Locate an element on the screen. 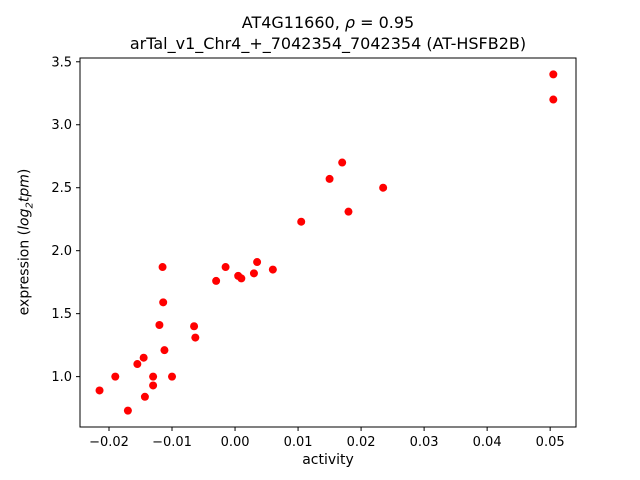  y-tick-label: 3.5 is located at coordinates (61, 62).